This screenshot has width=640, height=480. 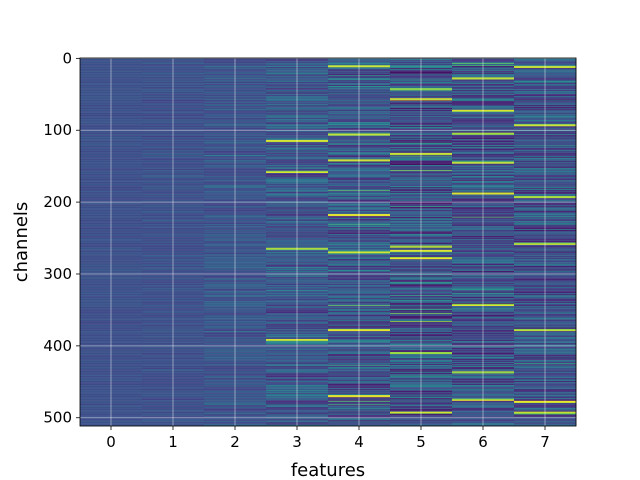 What do you see at coordinates (328, 438) in the screenshot?
I see `x-axis: 0 1 2 3 4 5 6 7` at bounding box center [328, 438].